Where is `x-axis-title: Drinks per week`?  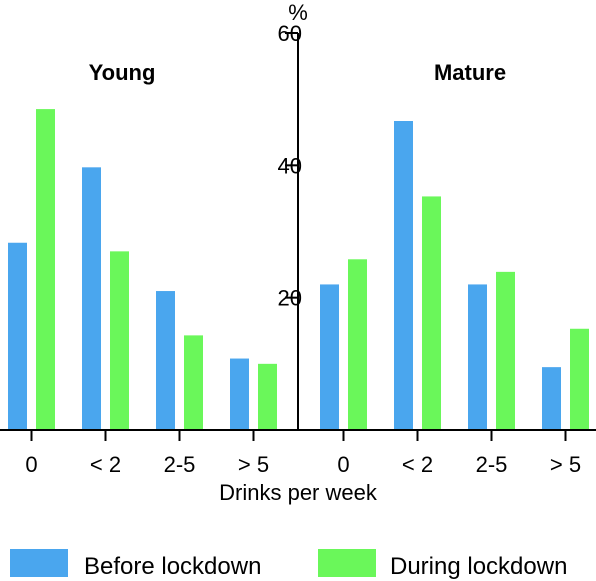
x-axis-title: Drinks per week is located at coordinates (298, 492).